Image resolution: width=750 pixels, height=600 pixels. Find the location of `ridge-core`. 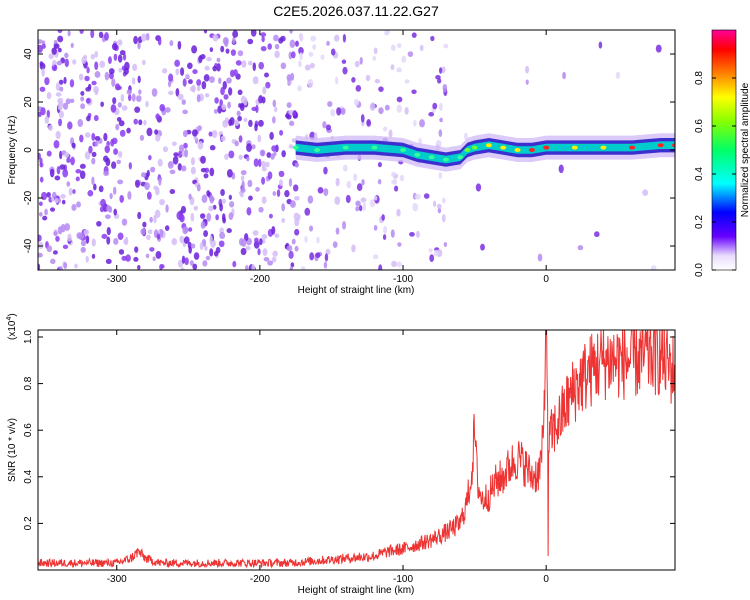

ridge-core is located at coordinates (485, 152).